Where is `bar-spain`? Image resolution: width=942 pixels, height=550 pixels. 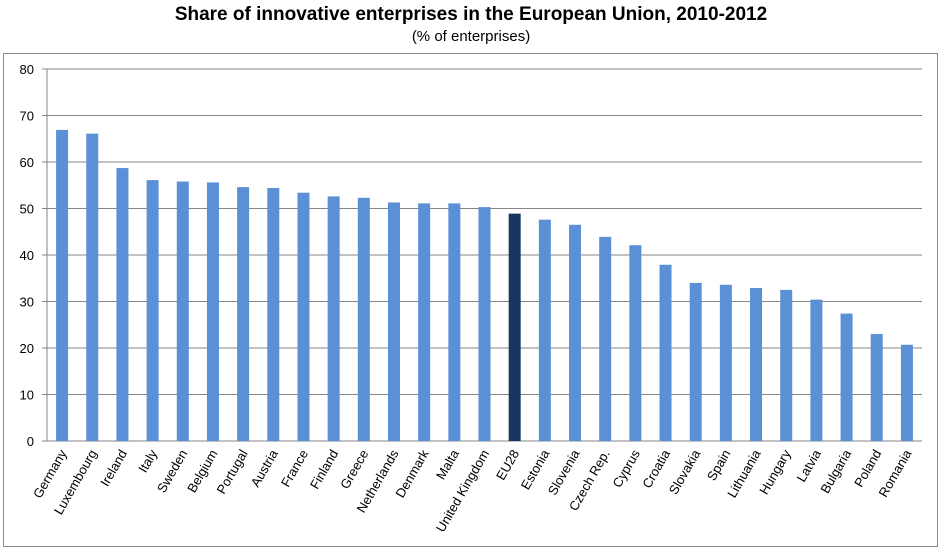
bar-spain is located at coordinates (725, 362).